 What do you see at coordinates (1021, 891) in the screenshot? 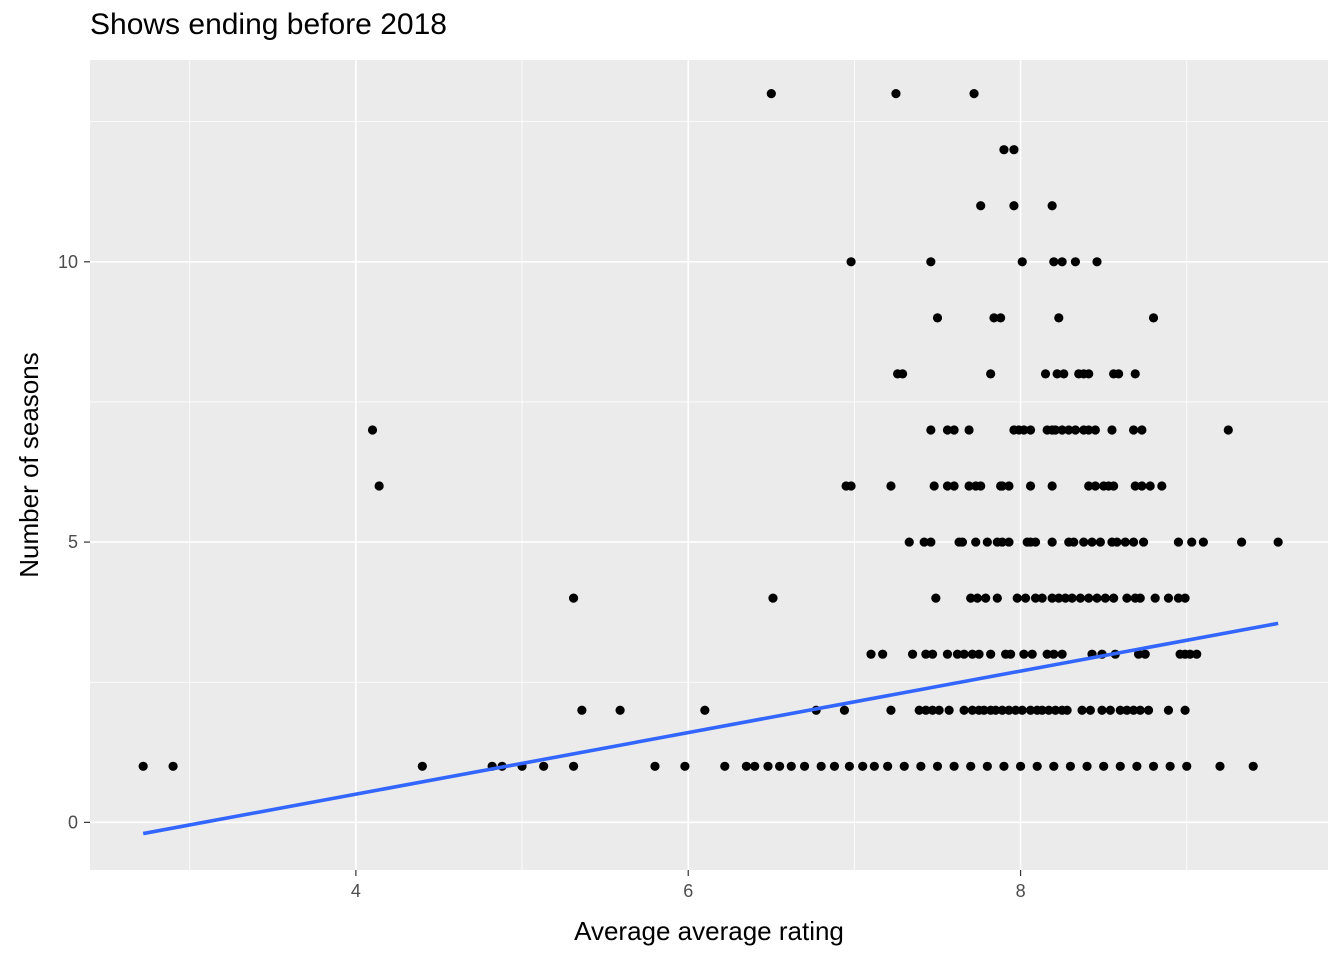
I see `x-tick-label: 8` at bounding box center [1021, 891].